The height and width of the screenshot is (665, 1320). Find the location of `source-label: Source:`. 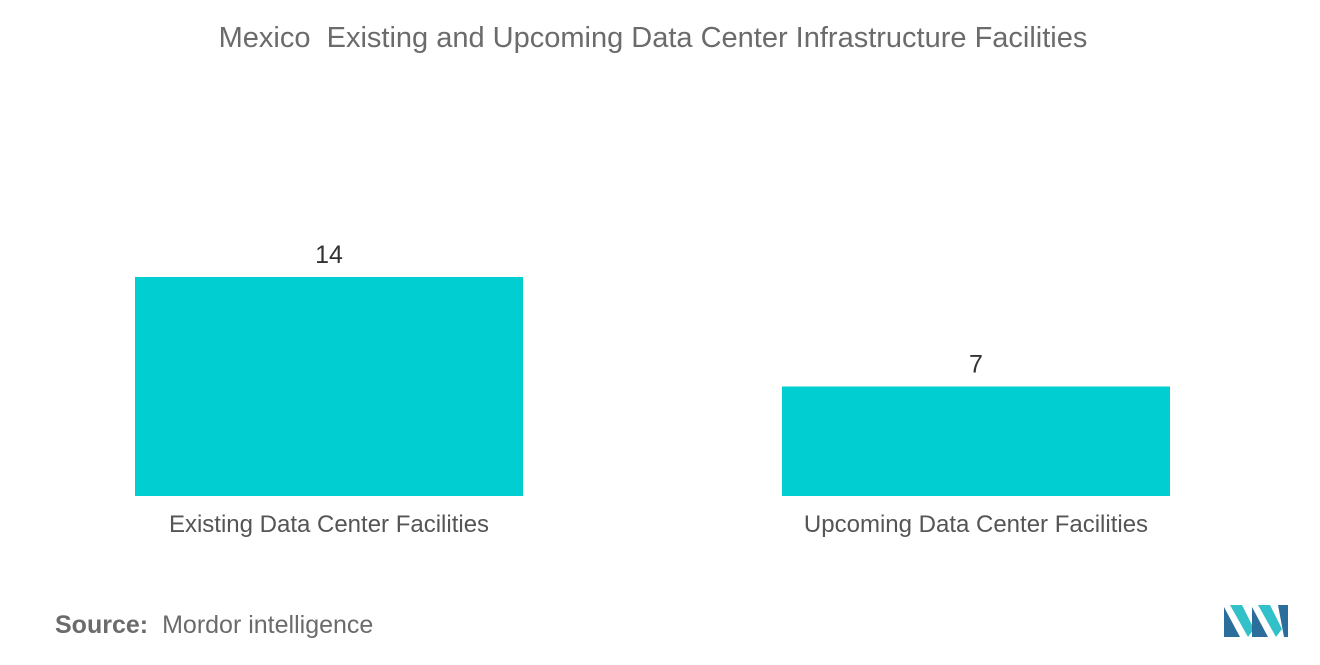

source-label: Source: is located at coordinates (102, 625).